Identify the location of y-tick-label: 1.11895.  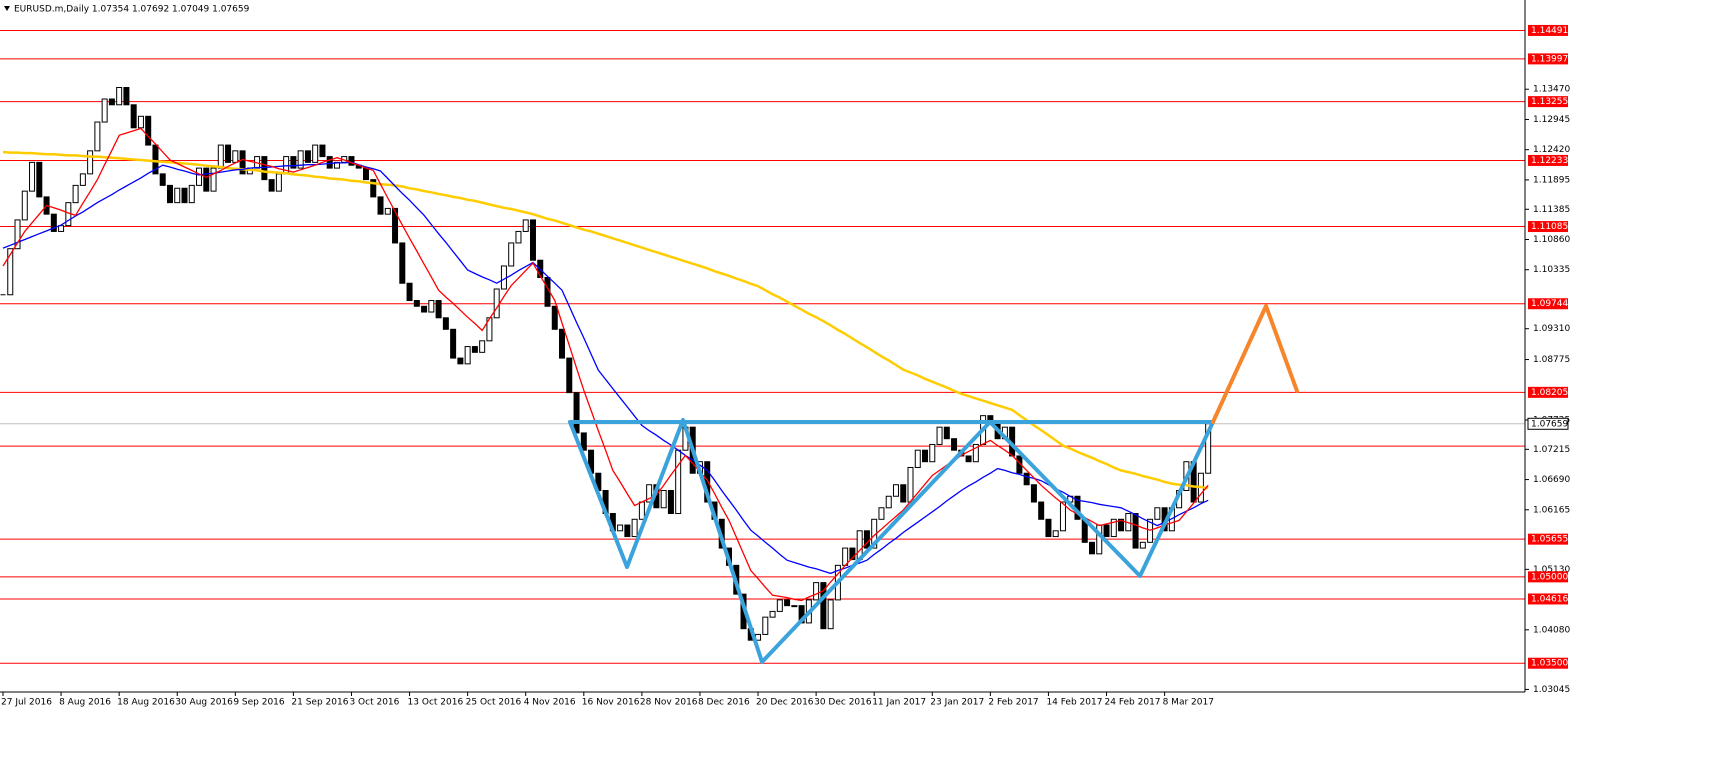
(1551, 180).